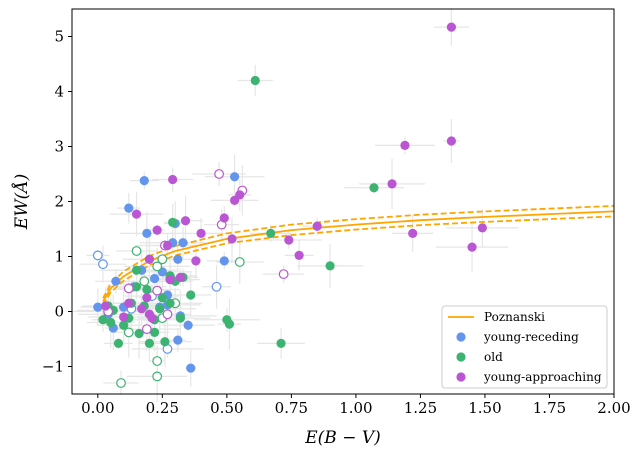 The image size is (640, 456). I want to click on x-tick-label: 1.25, so click(420, 408).